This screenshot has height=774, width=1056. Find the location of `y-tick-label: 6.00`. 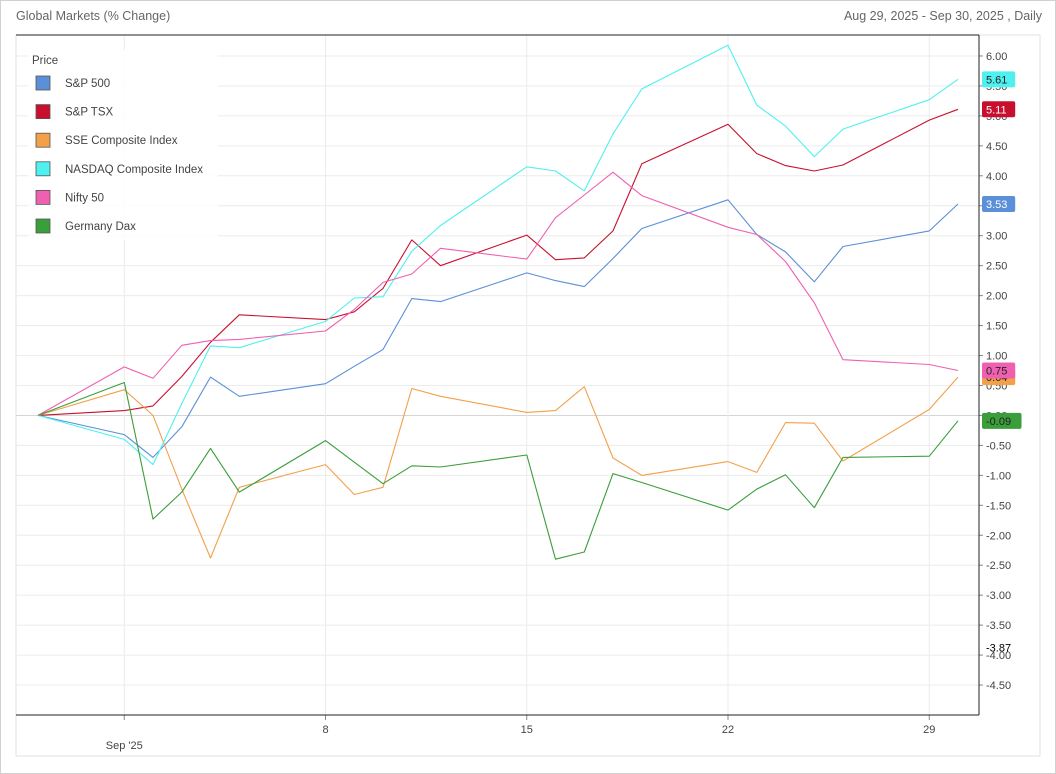

y-tick-label: 6.00 is located at coordinates (996, 57).